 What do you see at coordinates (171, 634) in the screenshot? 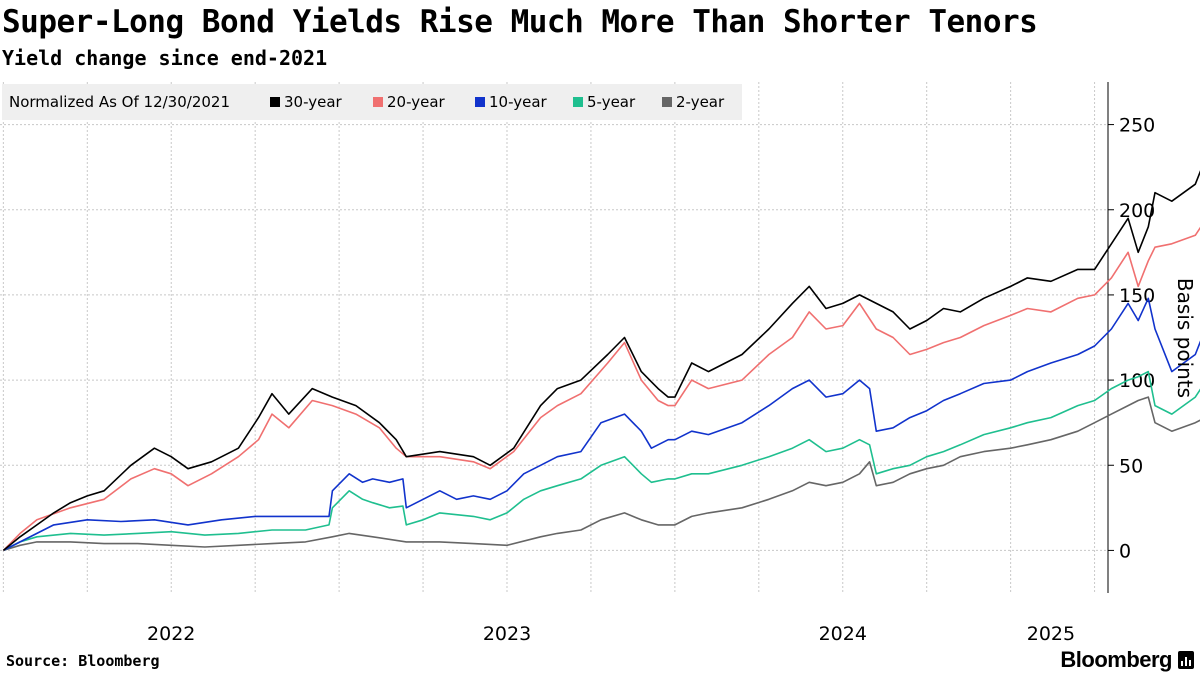
I see `x-tick-label: 2022` at bounding box center [171, 634].